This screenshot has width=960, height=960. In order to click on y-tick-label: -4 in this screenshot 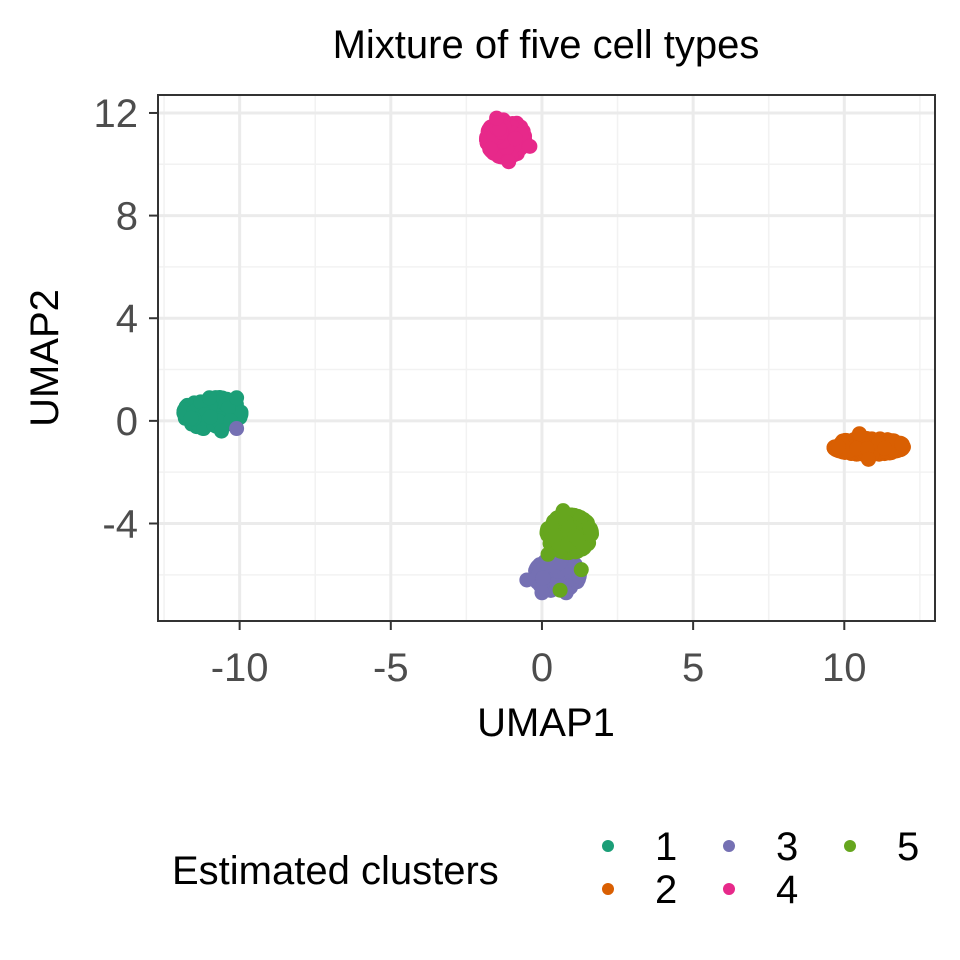, I will do `click(120, 524)`.